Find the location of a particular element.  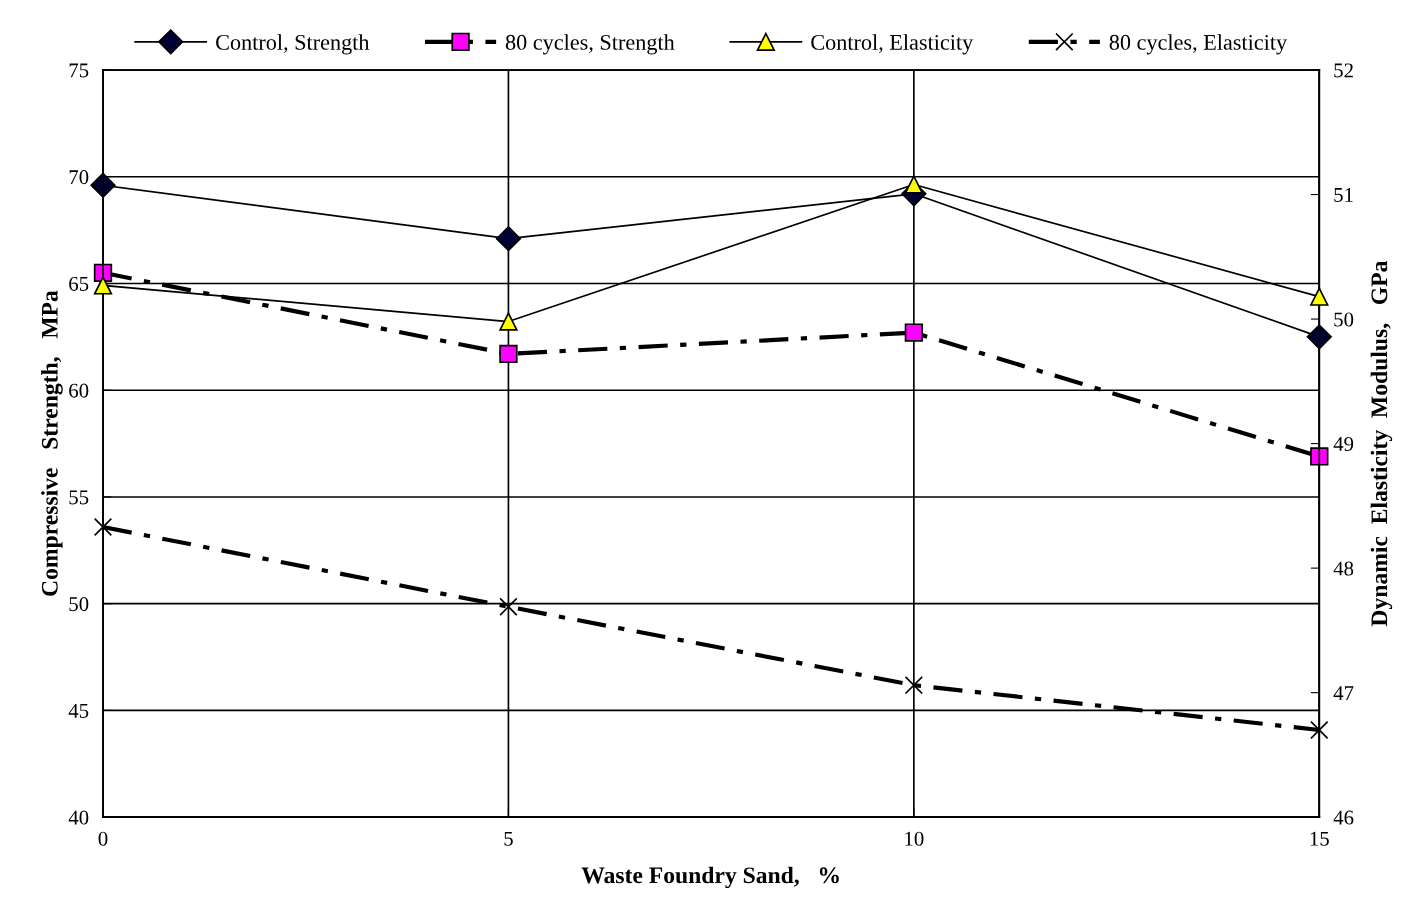

y-tick-label: 70 is located at coordinates (79, 177).